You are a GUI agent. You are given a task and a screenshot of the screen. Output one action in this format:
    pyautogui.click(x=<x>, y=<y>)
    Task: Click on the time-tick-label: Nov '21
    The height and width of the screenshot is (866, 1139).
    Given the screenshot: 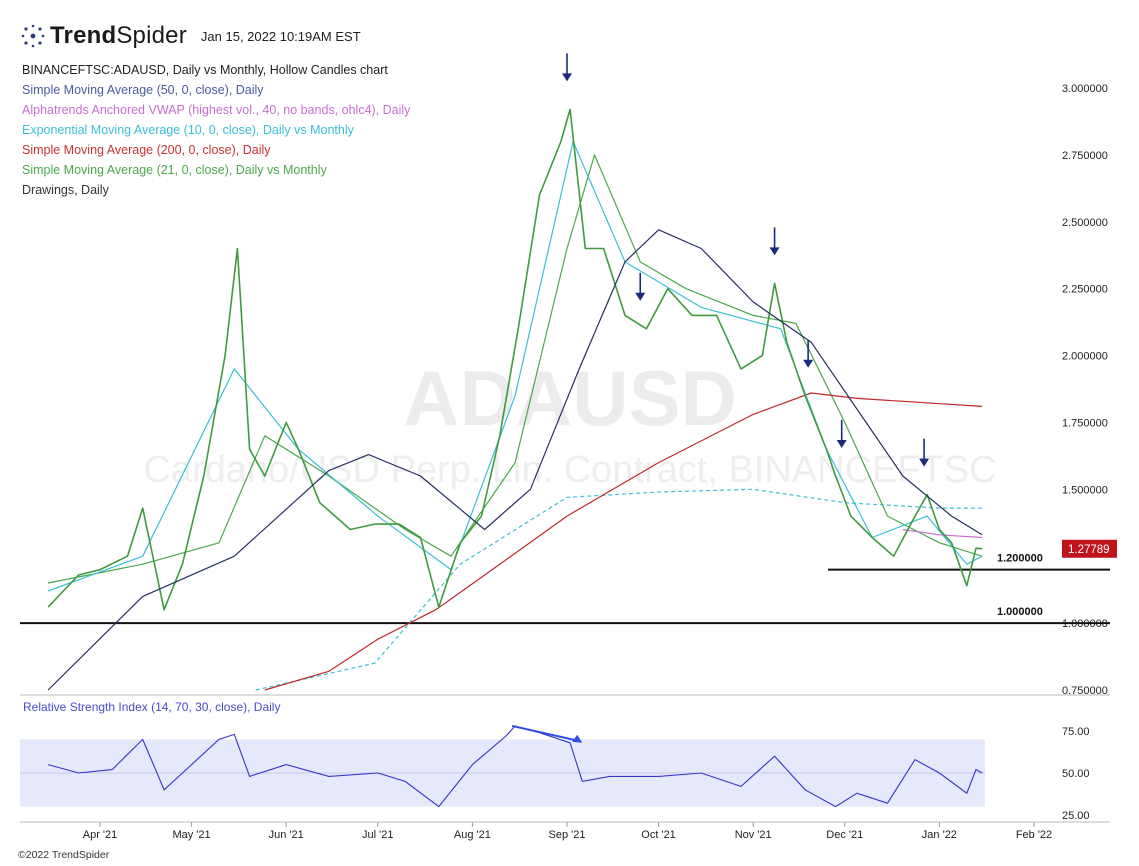 What is the action you would take?
    pyautogui.click(x=753, y=835)
    